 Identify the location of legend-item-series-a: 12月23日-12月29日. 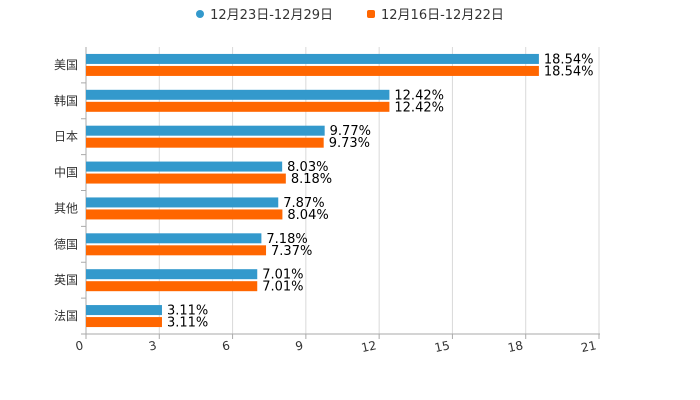
(264, 13).